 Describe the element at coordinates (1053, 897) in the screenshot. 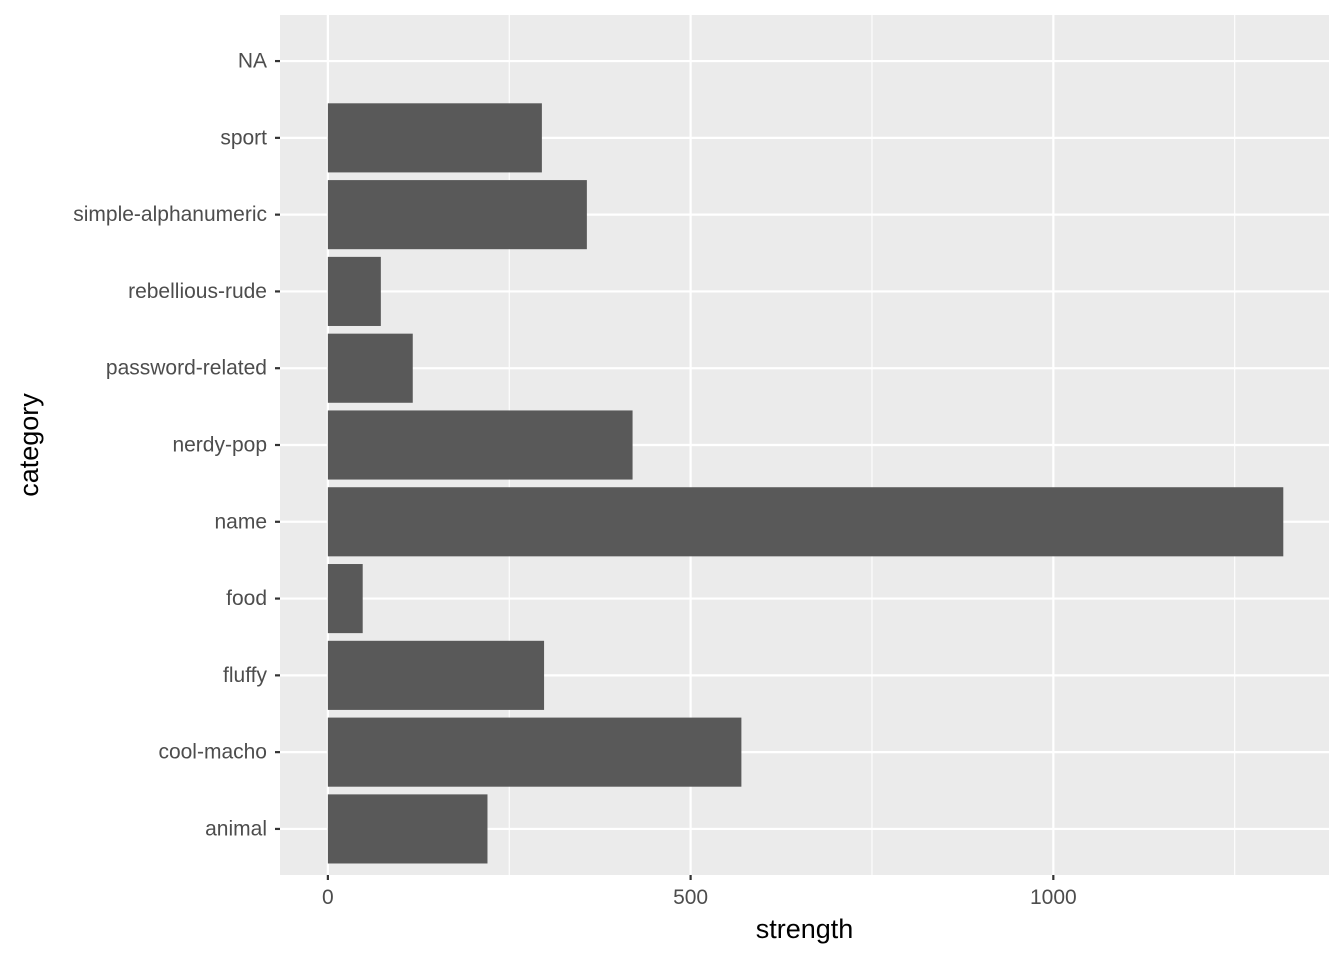

I see `x-tick-label: 1000` at that location.